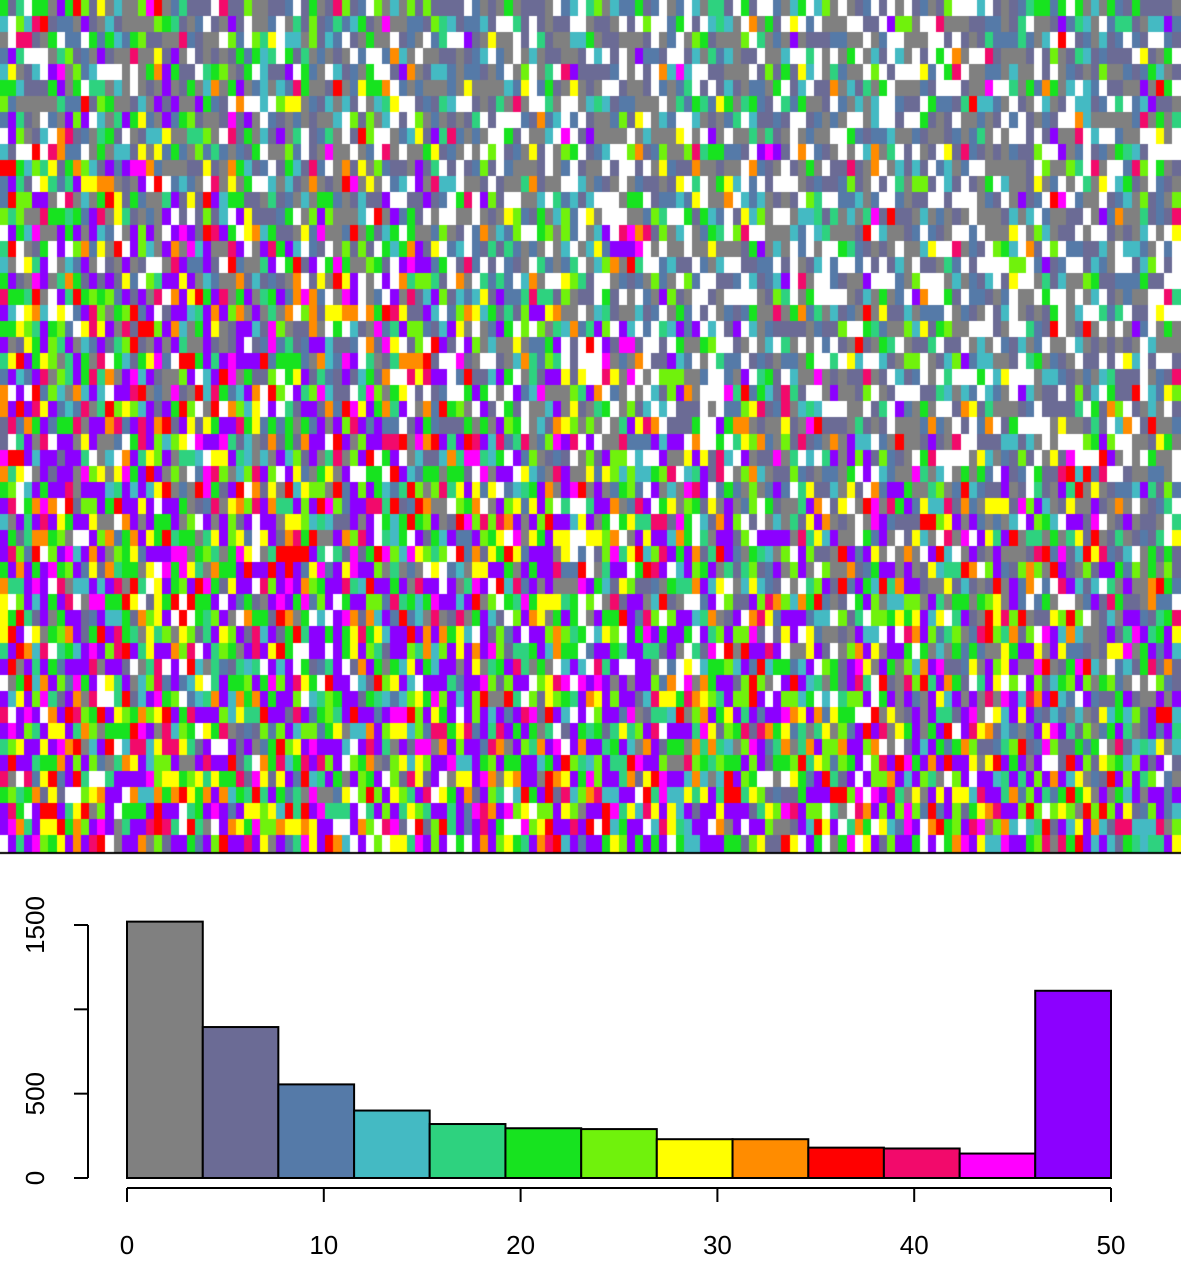  I want to click on x-tick-label-3: 30, so click(717, 1245).